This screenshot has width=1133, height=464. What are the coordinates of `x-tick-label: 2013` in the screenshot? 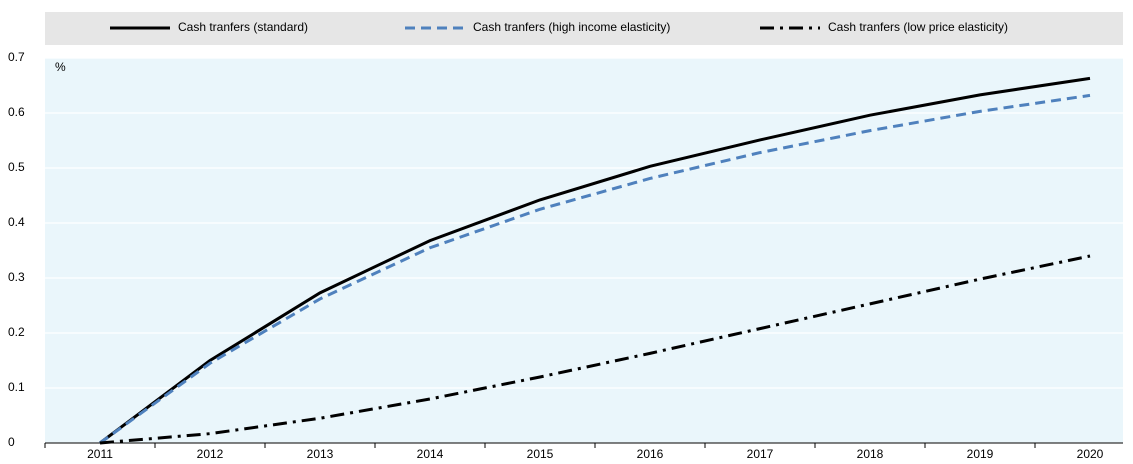 It's located at (320, 454).